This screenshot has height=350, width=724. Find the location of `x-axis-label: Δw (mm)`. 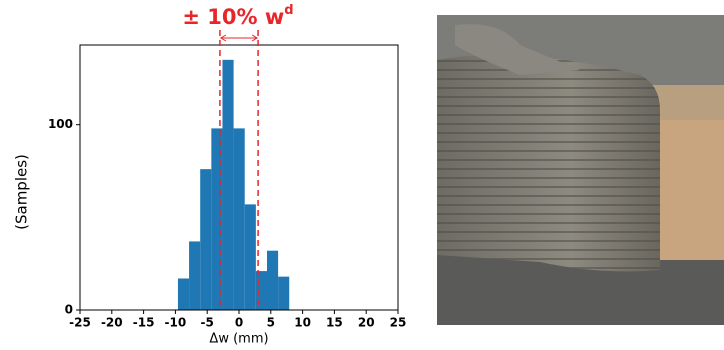

x-axis-label: Δw (mm) is located at coordinates (238, 339).